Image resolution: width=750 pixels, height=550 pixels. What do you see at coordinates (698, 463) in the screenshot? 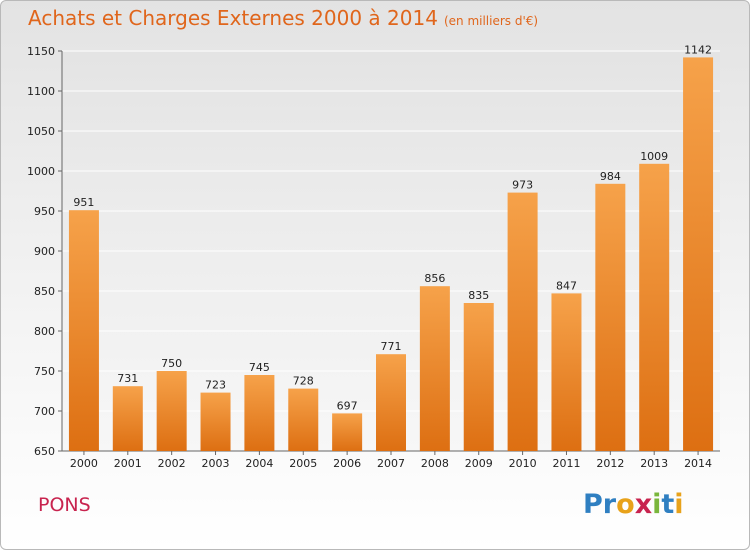
I see `x-tick-label: 2014` at bounding box center [698, 463].